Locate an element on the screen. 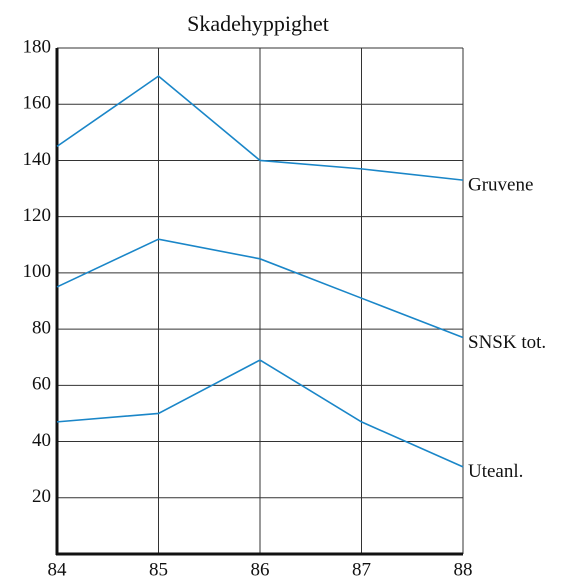 The image size is (564, 579). series-label: Gruvene is located at coordinates (500, 184).